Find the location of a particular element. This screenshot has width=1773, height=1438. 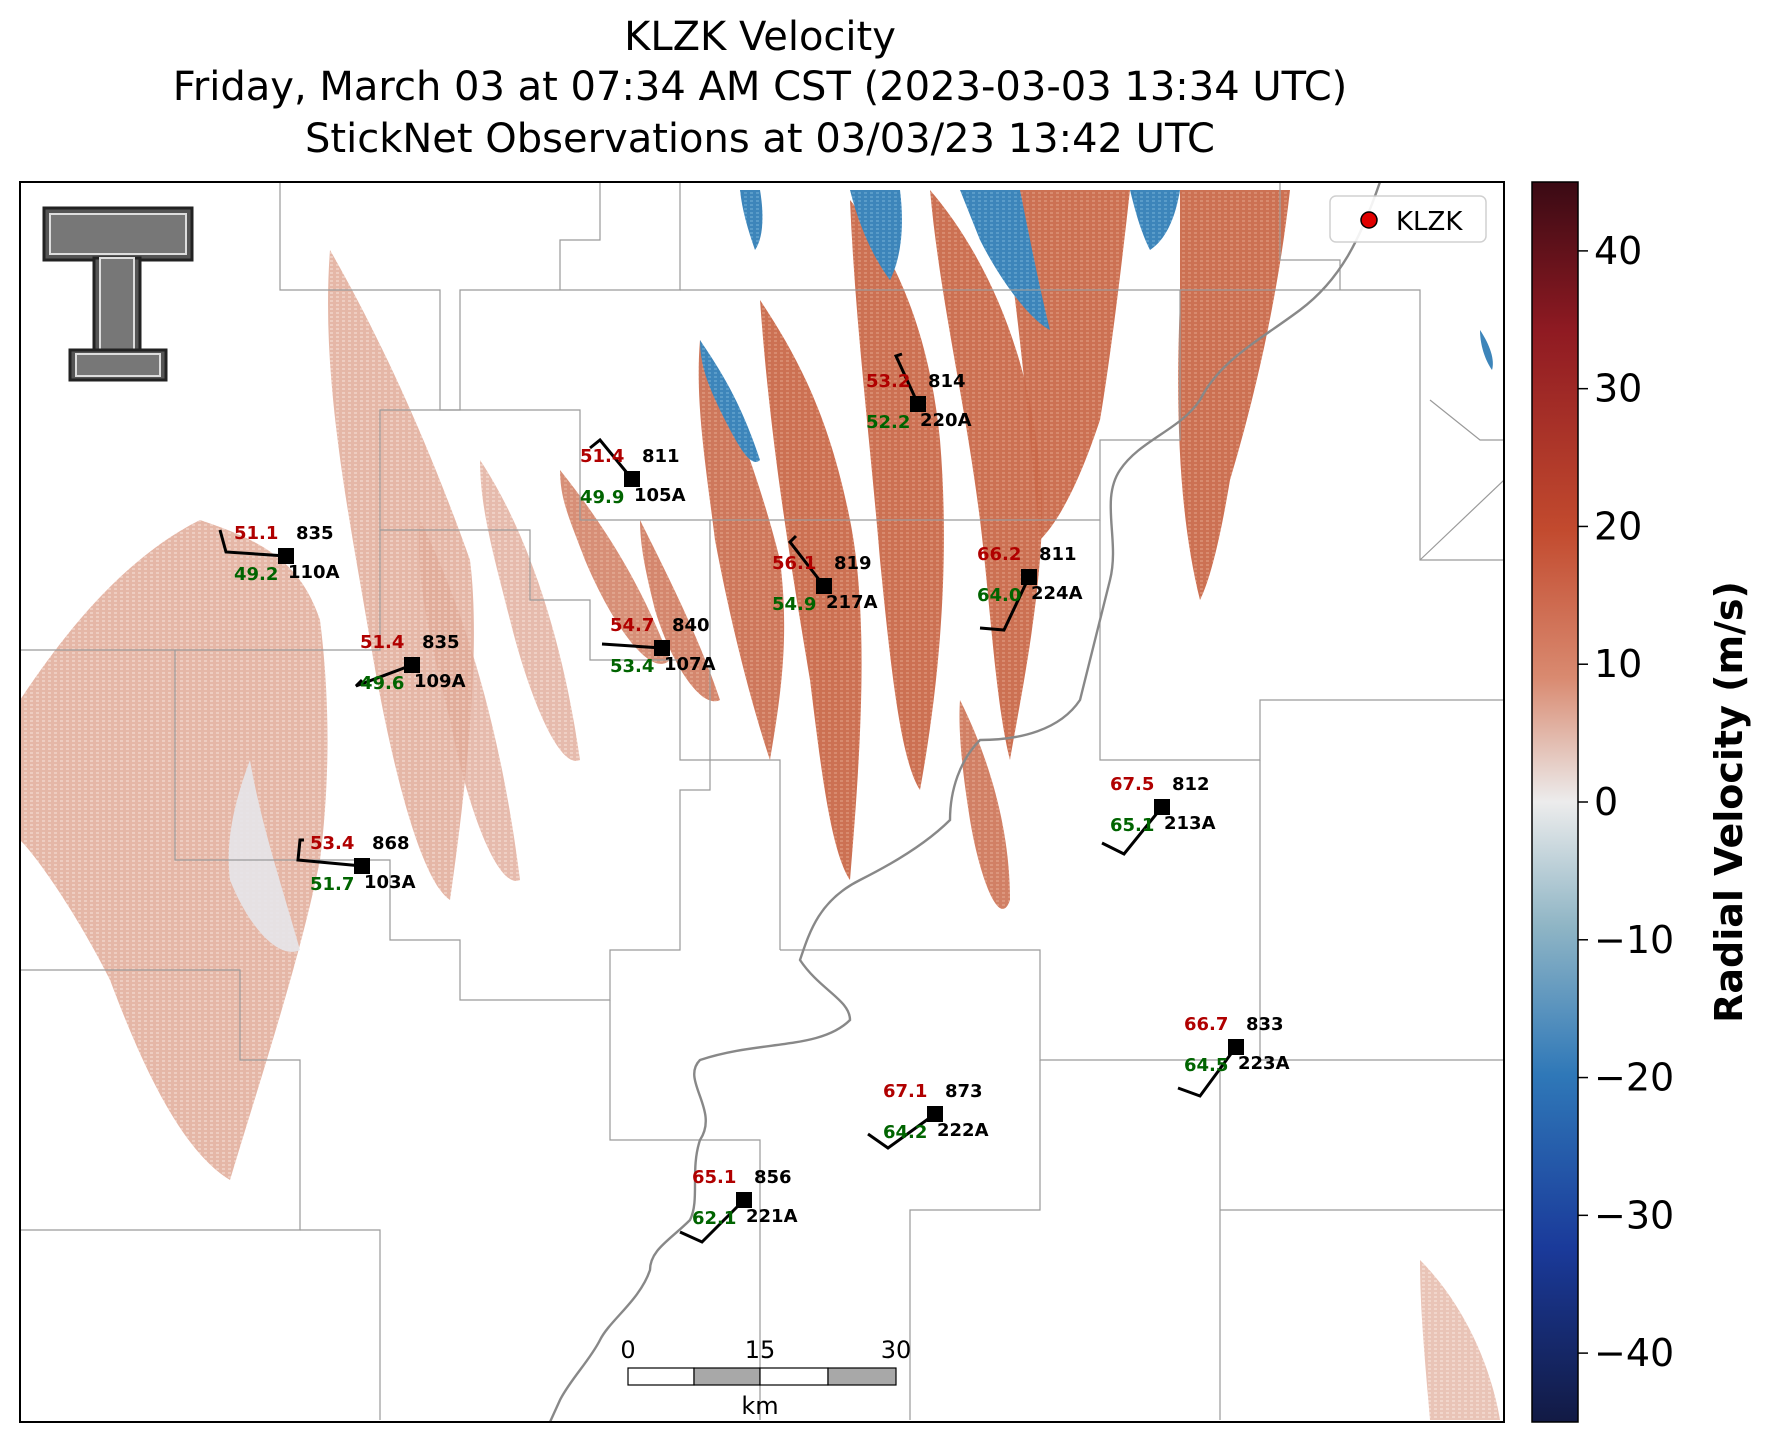

station-gust-label: 51.1 is located at coordinates (256, 533).